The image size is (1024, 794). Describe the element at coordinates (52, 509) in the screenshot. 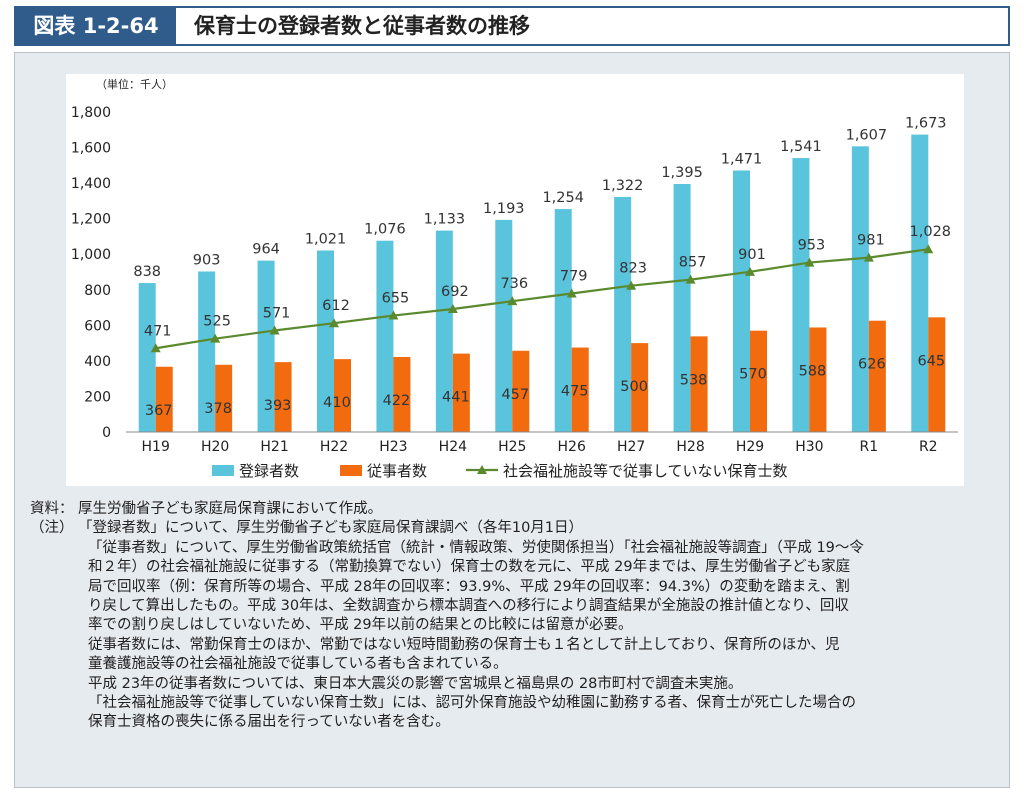

I see `source-label: 資料：` at that location.